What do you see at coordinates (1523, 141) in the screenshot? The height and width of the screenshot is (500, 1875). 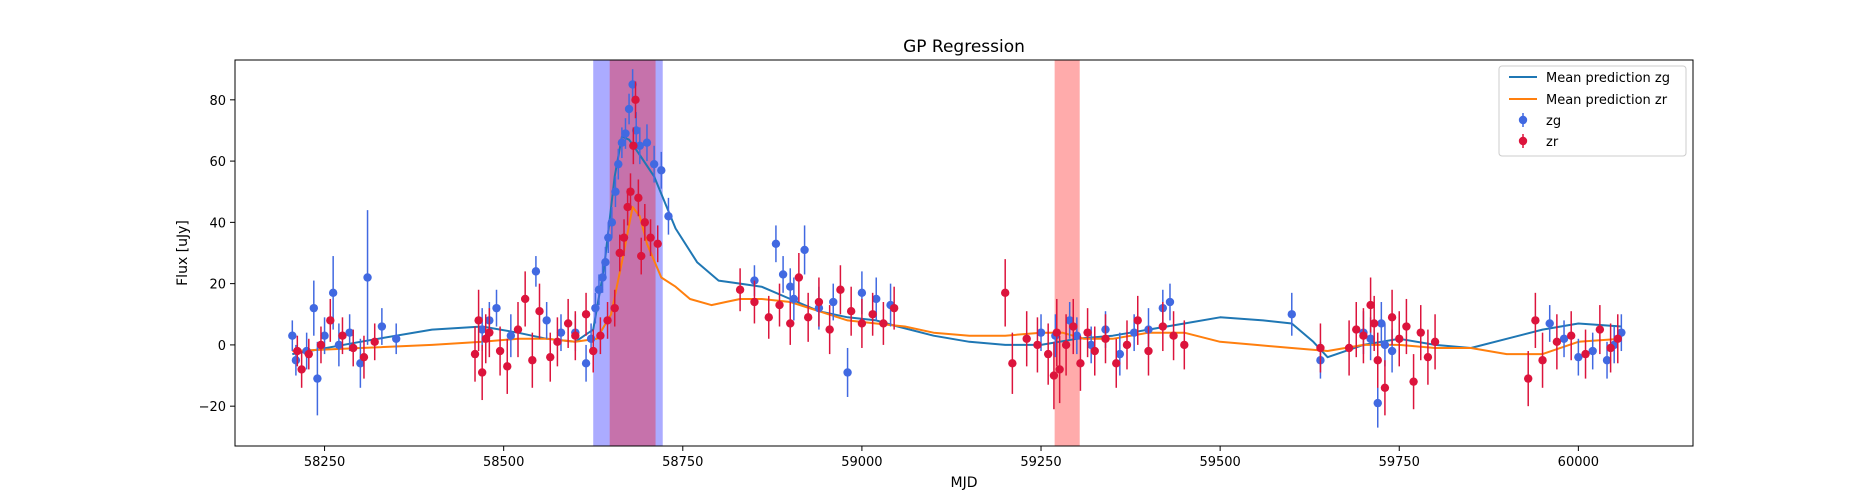 I see `legend-swatch-zr-points` at bounding box center [1523, 141].